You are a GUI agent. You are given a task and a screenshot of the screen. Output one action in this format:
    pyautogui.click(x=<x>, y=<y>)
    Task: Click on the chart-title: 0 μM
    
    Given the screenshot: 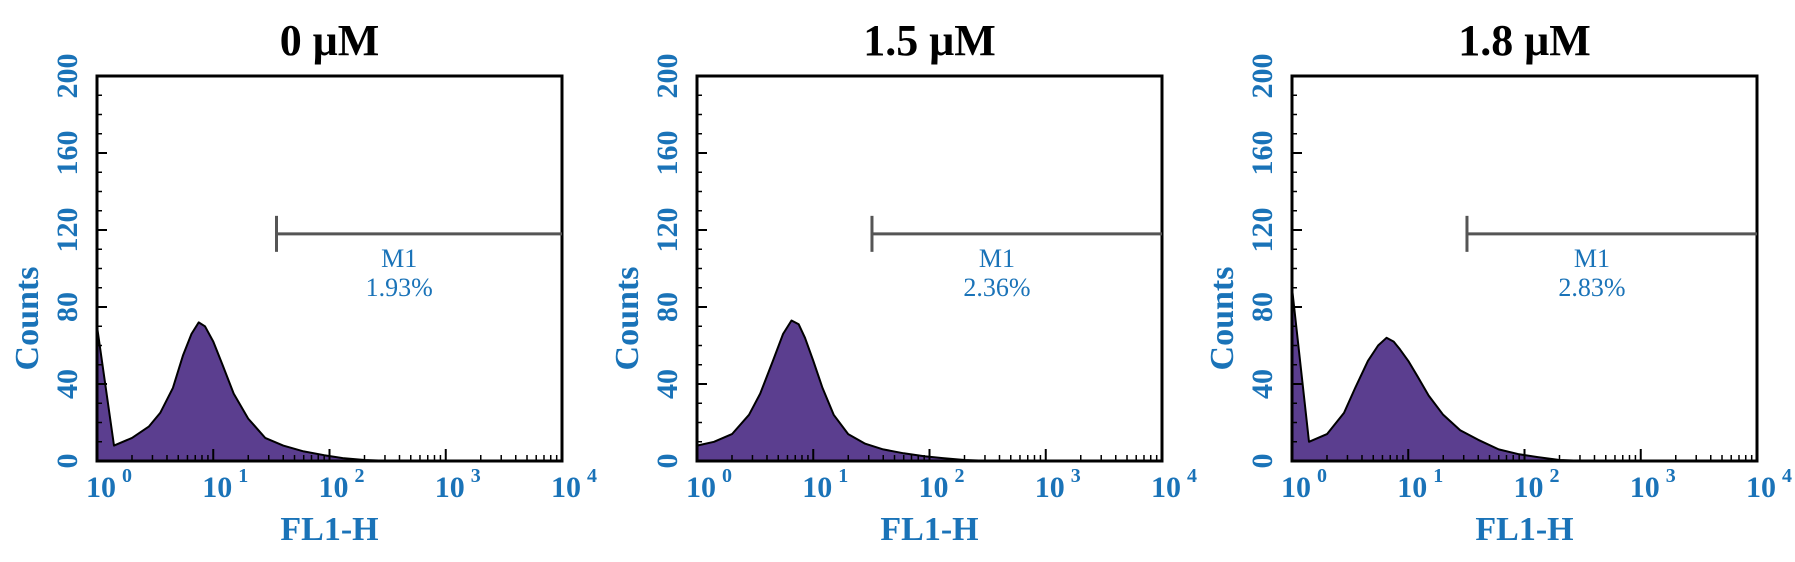 What is the action you would take?
    pyautogui.click(x=329, y=40)
    